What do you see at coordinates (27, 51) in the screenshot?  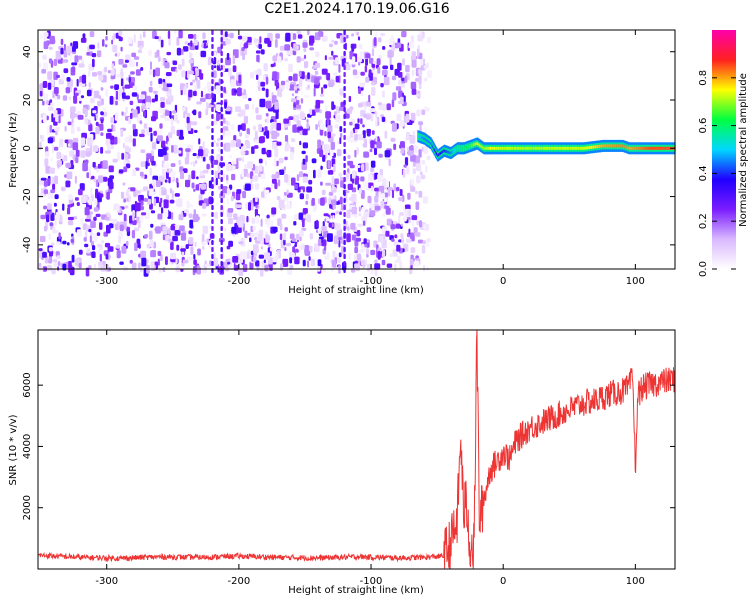 I see `y-tick-label: 40` at bounding box center [27, 51].